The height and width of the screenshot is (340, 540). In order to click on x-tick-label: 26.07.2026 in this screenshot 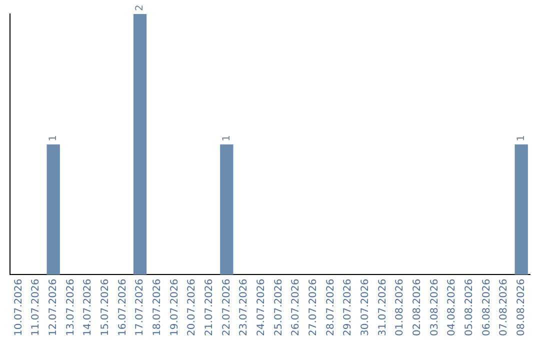, I will do `click(296, 307)`.